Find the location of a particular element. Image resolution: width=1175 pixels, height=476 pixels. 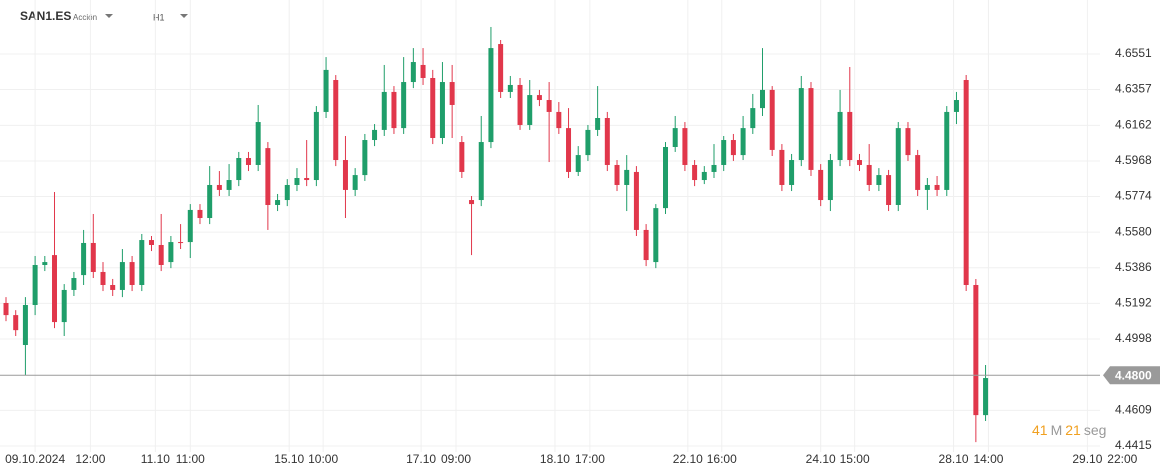

x-tick-label: 17.10 is located at coordinates (421, 459).